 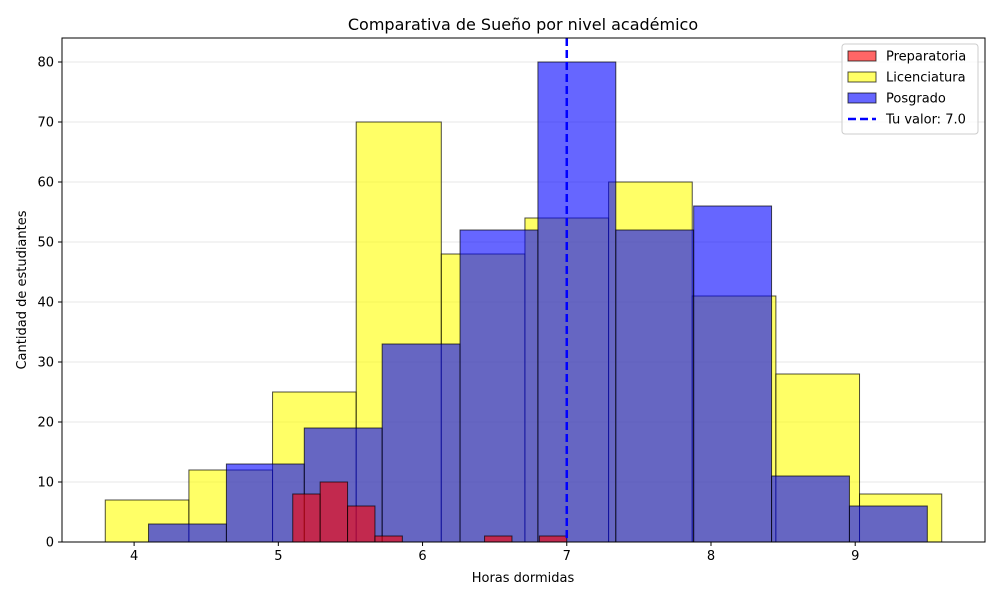 What do you see at coordinates (278, 556) in the screenshot?
I see `x-tick-label: 5` at bounding box center [278, 556].